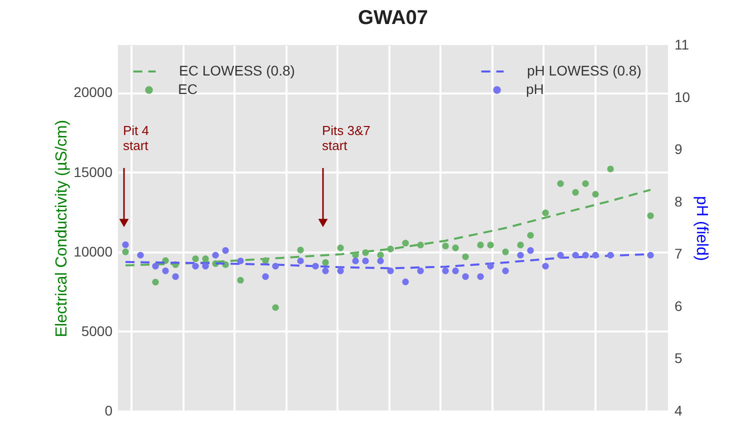  What do you see at coordinates (701, 228) in the screenshot?
I see `y2-axis-title: pH (field)` at bounding box center [701, 228].